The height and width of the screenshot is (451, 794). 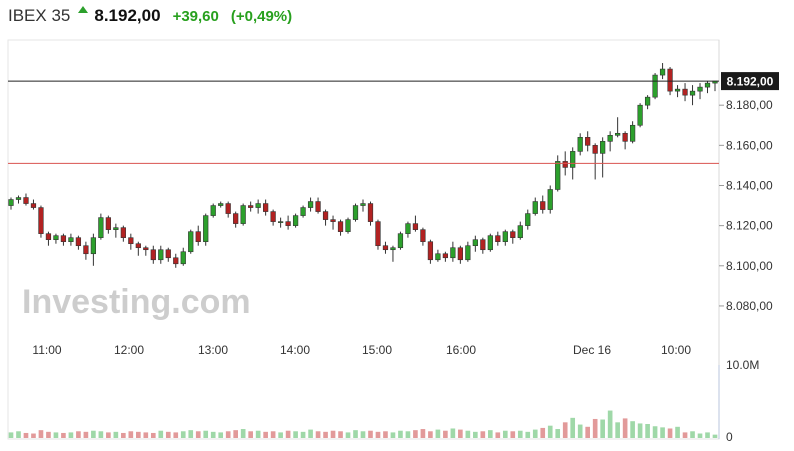 I want to click on x-tick-label: 16:00, so click(x=461, y=350).